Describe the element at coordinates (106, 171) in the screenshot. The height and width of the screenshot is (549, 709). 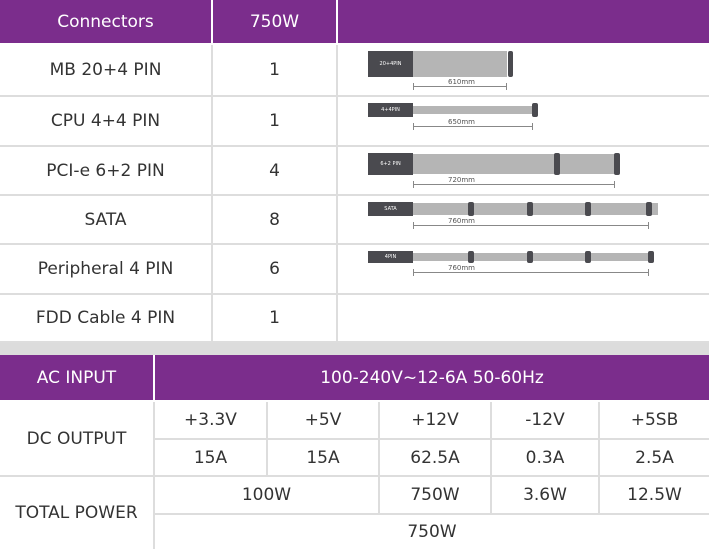
I see `connector-name: PCI-e 6+2 PIN` at that location.